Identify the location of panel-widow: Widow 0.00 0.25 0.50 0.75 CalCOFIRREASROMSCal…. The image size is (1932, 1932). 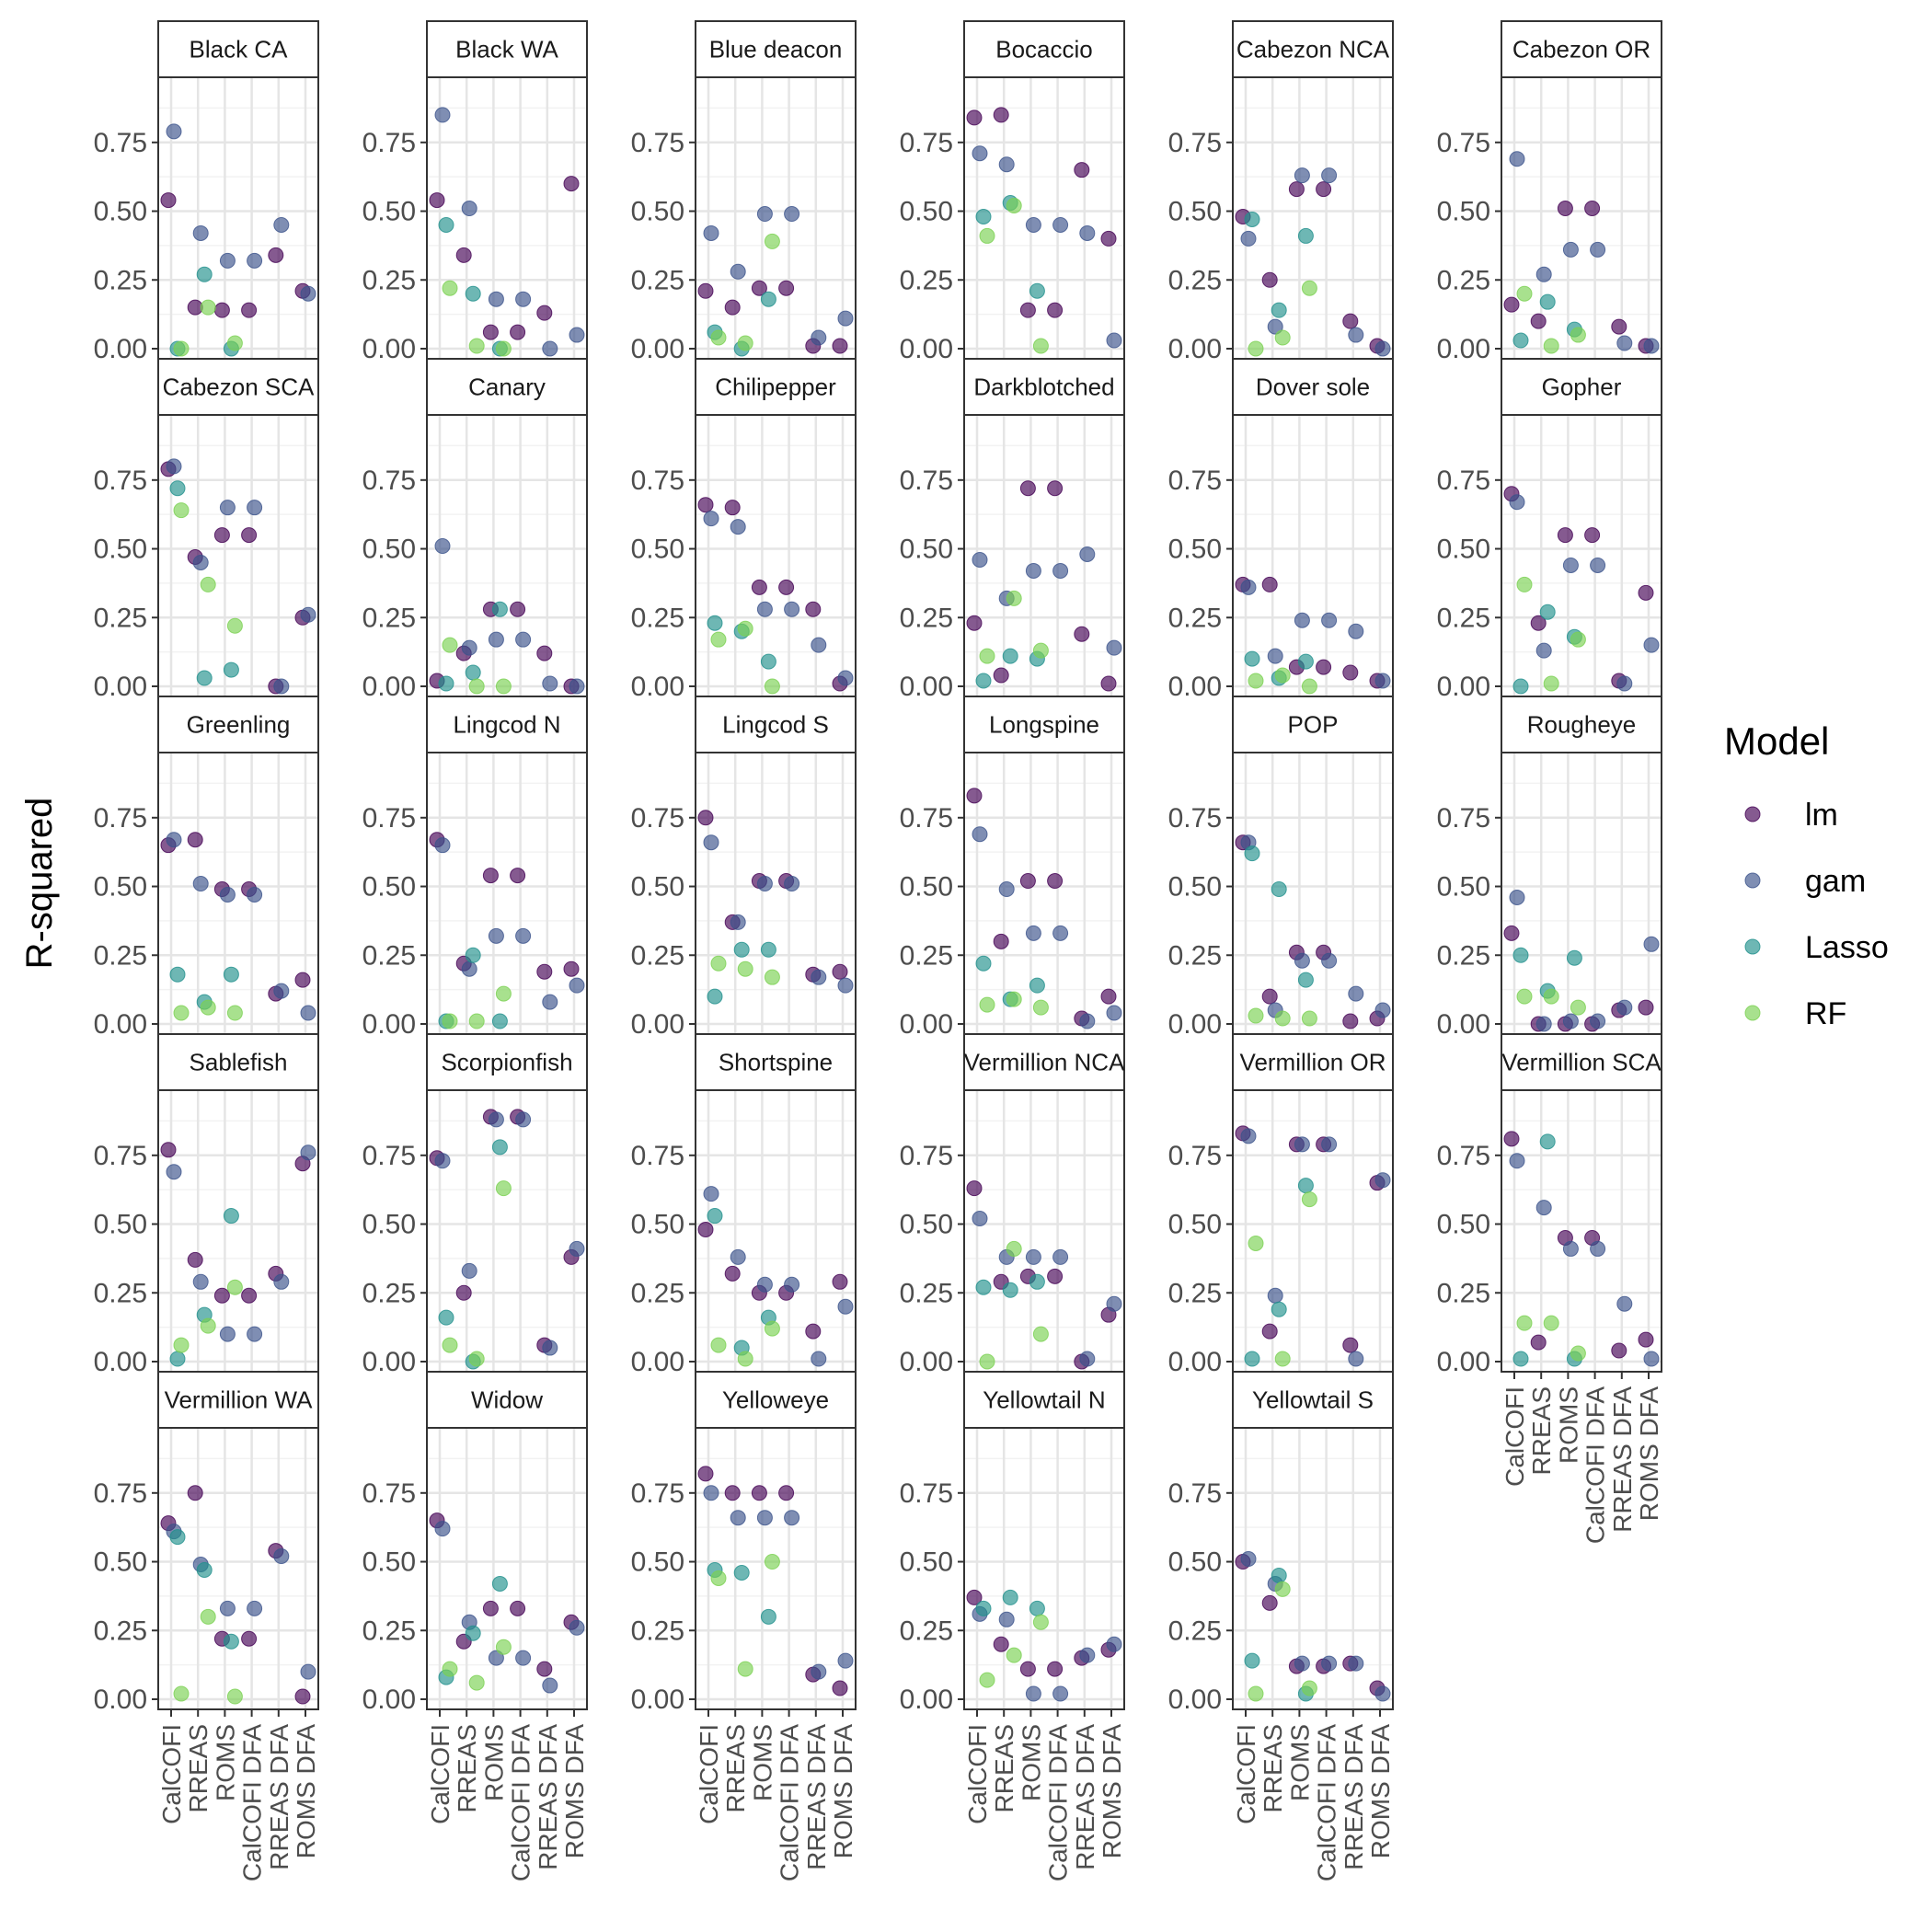
(475, 1626).